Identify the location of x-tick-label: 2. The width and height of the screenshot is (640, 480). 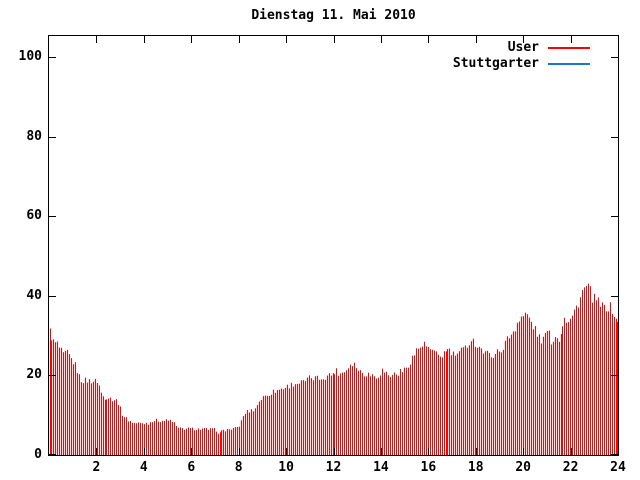
(96, 467).